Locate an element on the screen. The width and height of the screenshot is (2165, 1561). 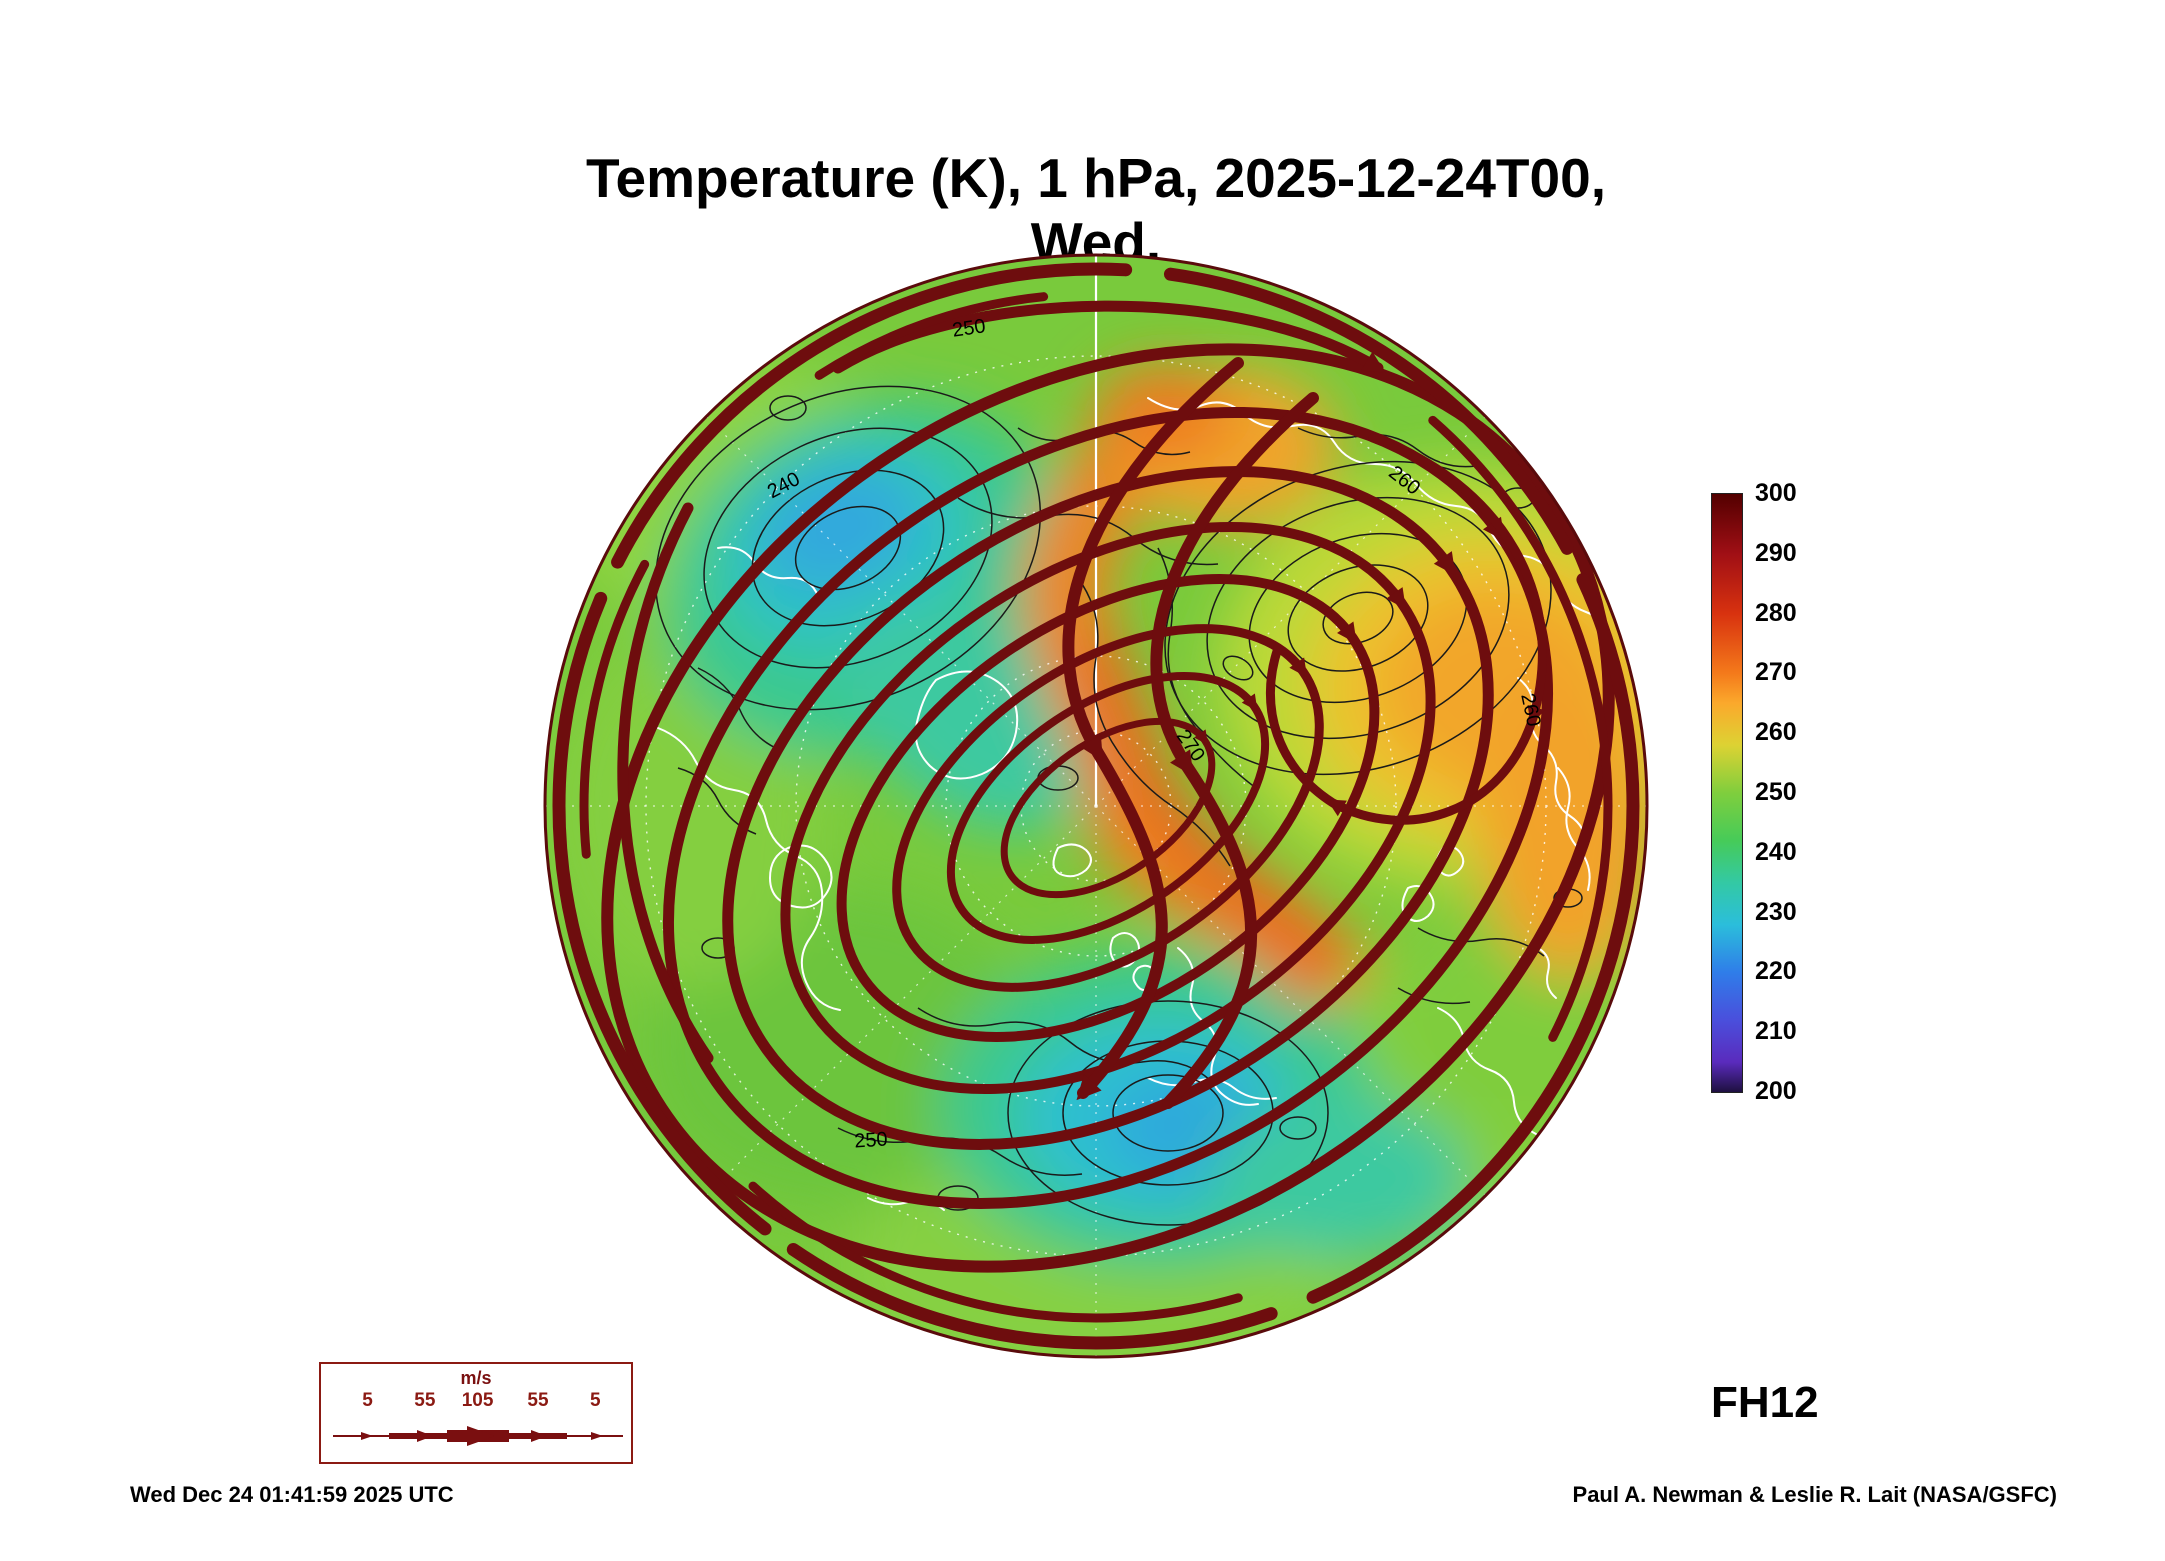
generation-timestamp: Wed Dec 24 01:41:59 2025 UTC is located at coordinates (292, 1494).